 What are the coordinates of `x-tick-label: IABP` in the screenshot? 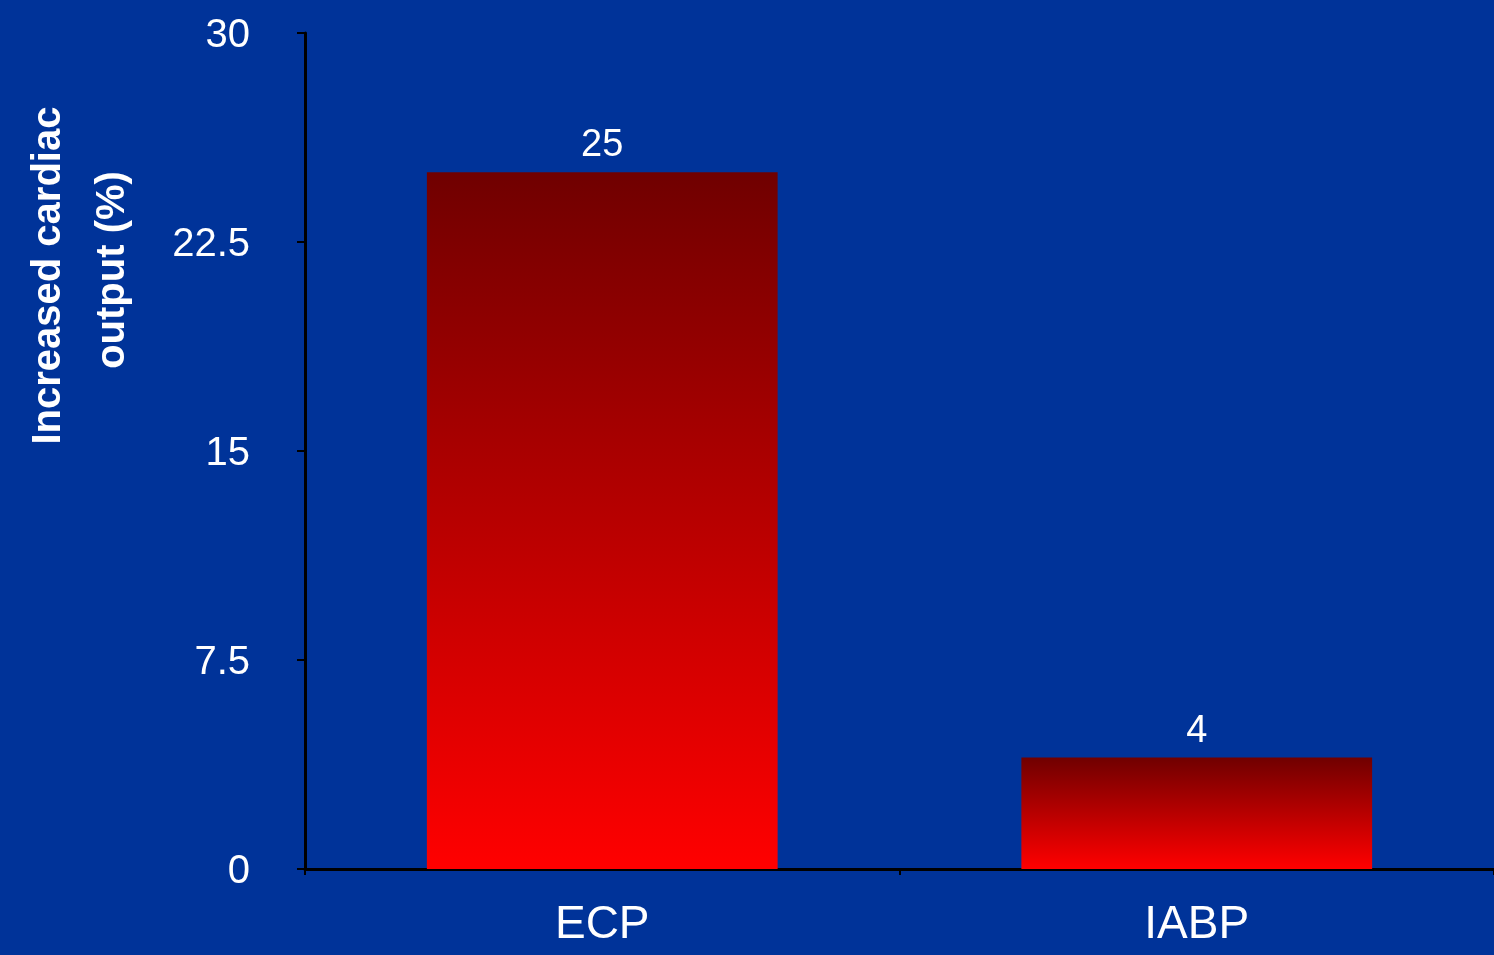 It's located at (1197, 922).